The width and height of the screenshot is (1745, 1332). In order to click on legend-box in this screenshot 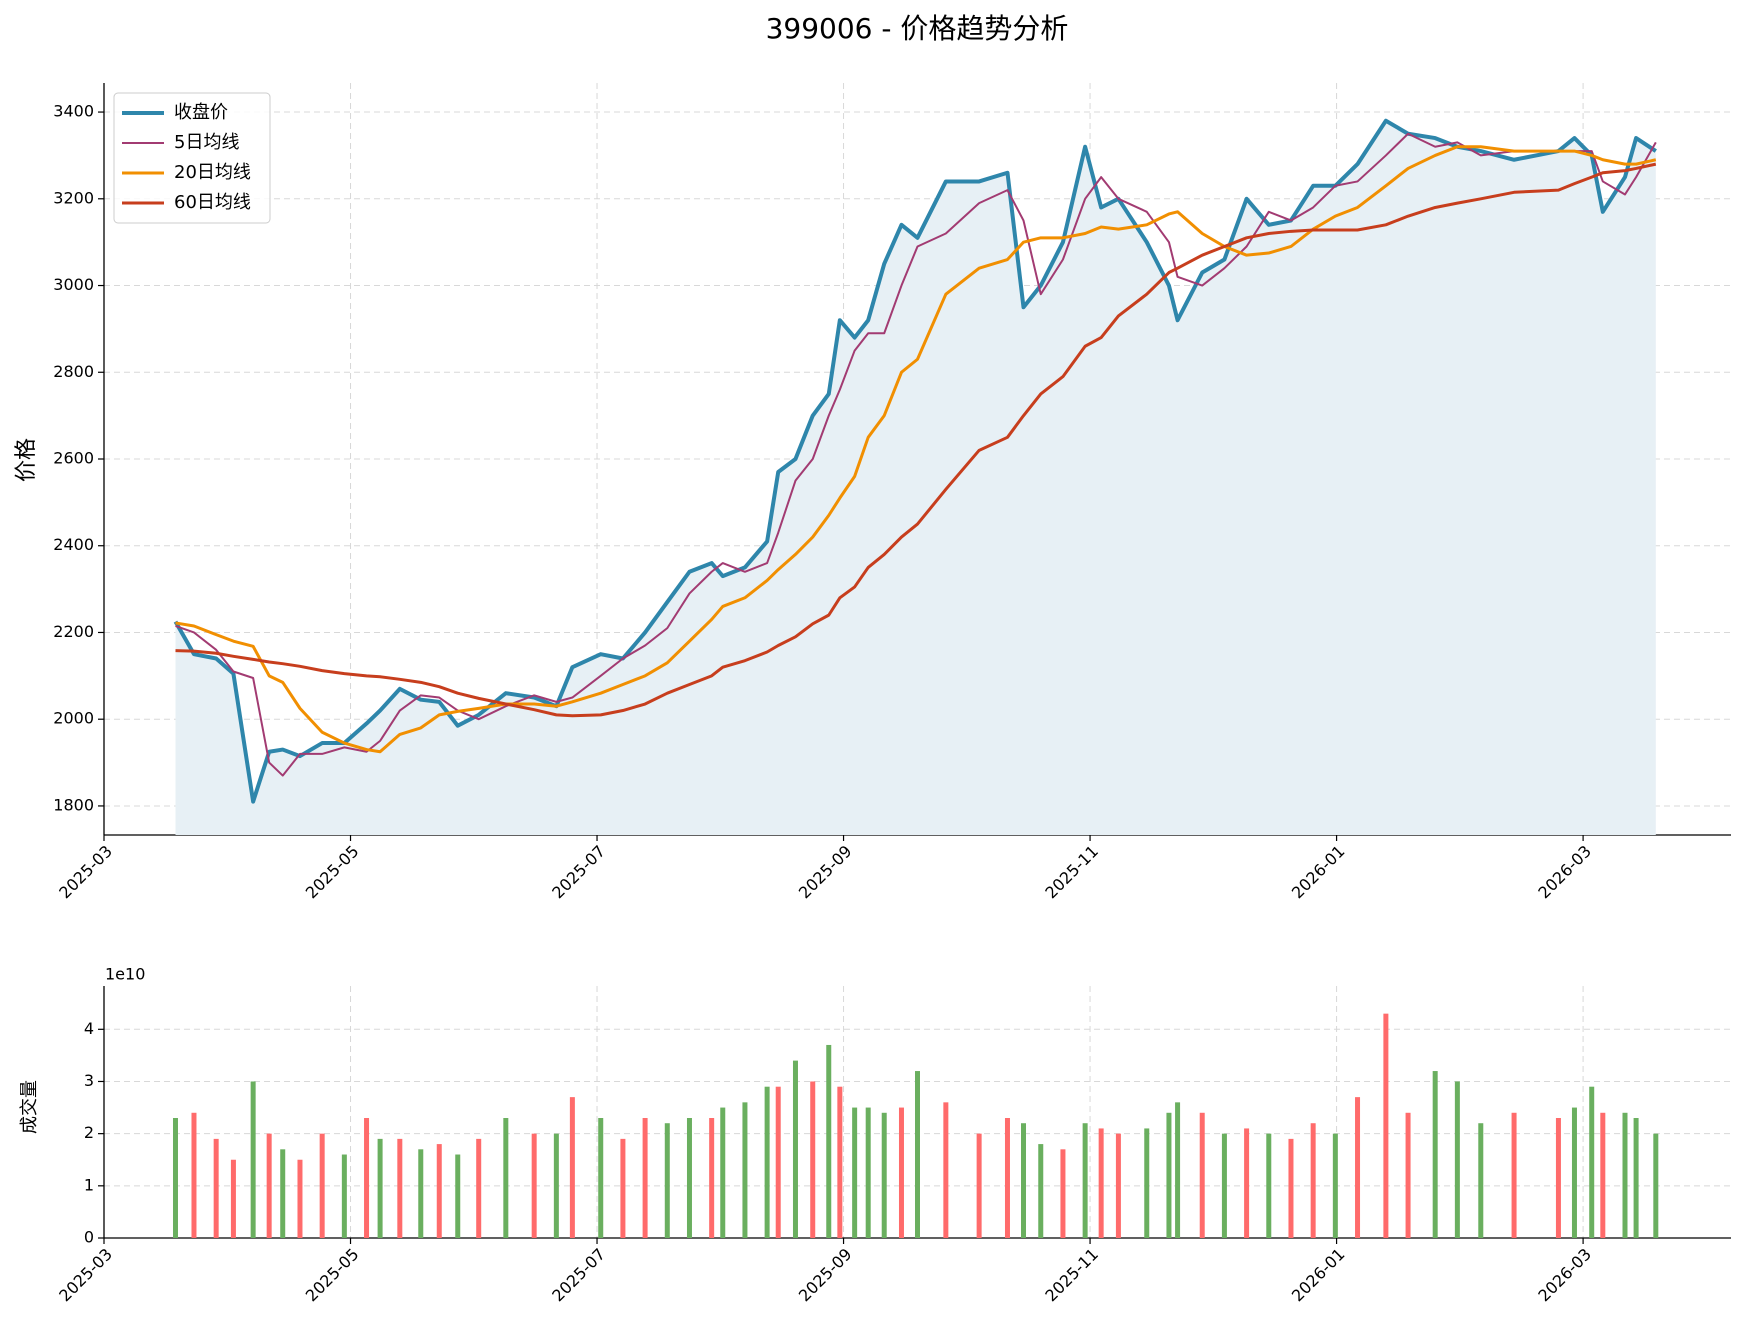, I will do `click(192, 158)`.